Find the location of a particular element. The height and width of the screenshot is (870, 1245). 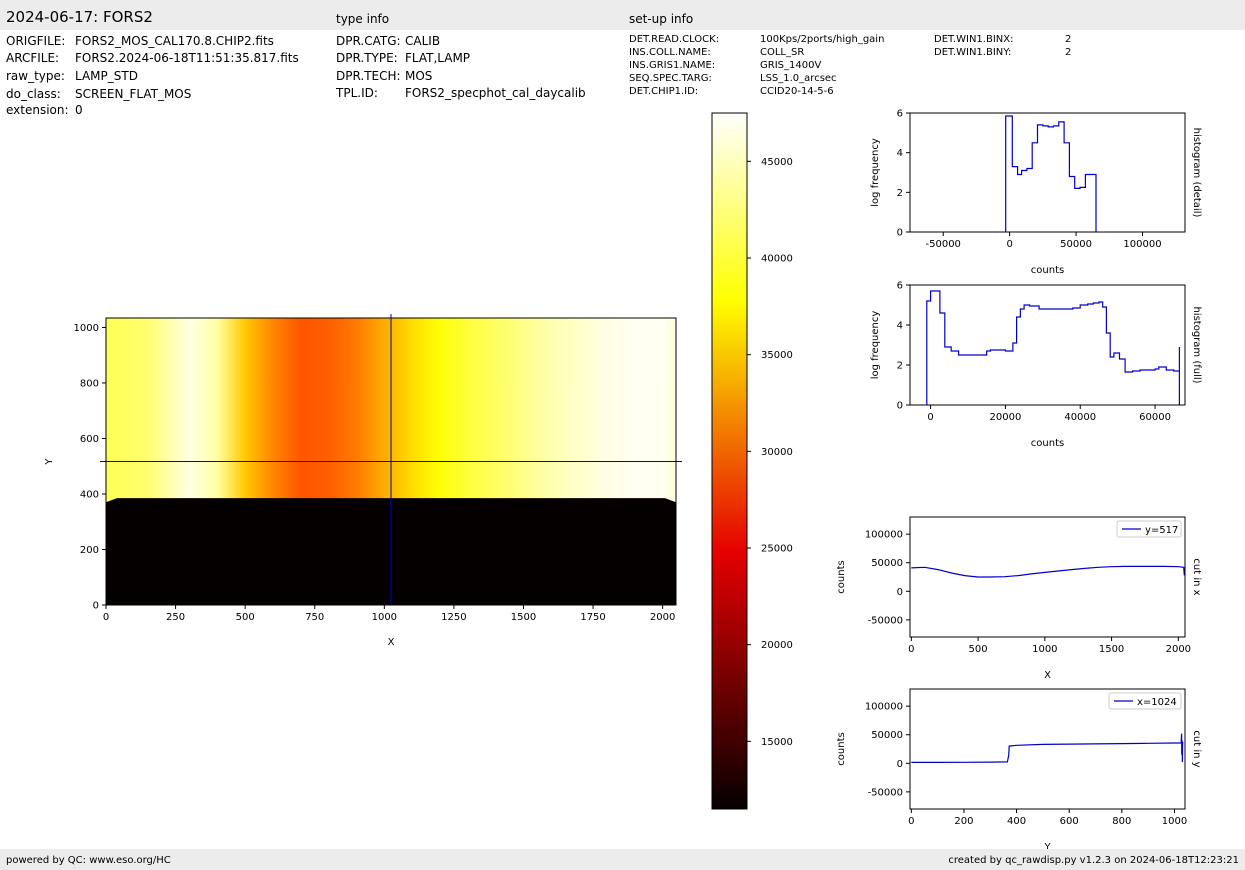

header-bar is located at coordinates (622, 15).